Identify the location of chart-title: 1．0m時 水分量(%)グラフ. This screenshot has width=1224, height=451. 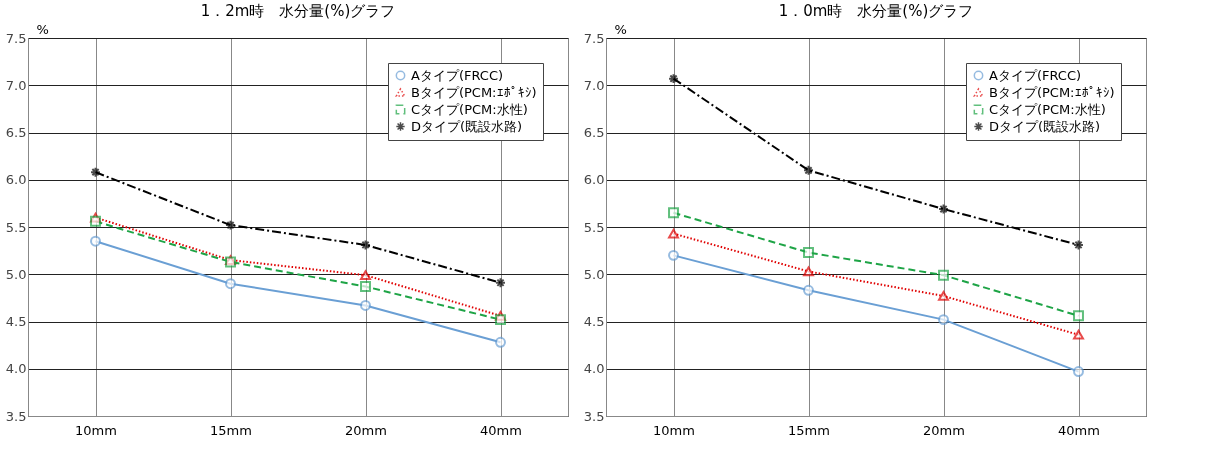
(876, 11).